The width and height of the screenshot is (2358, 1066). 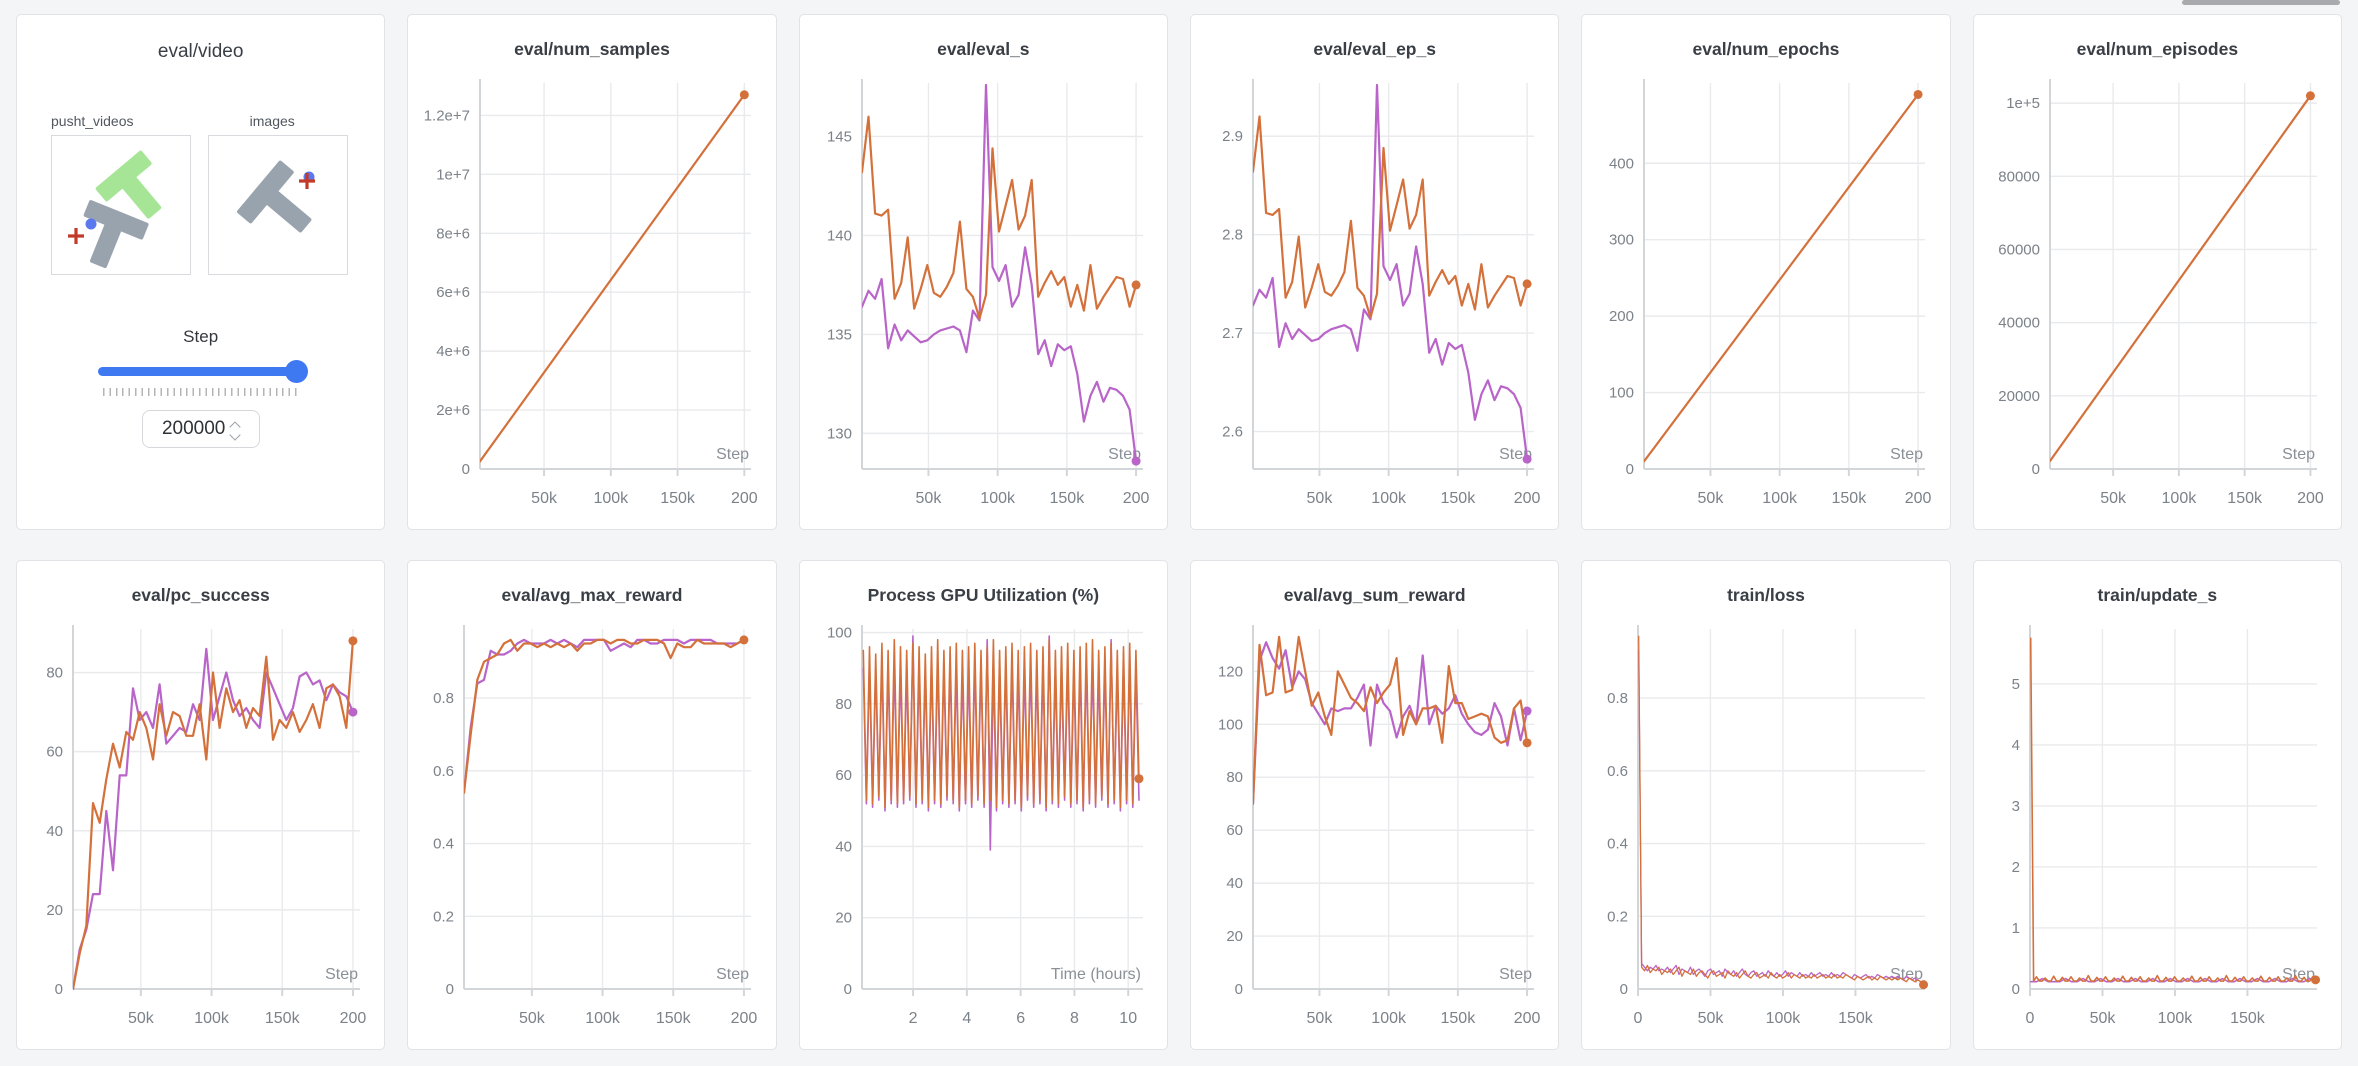 What do you see at coordinates (843, 918) in the screenshot?
I see `svg-text: 20` at bounding box center [843, 918].